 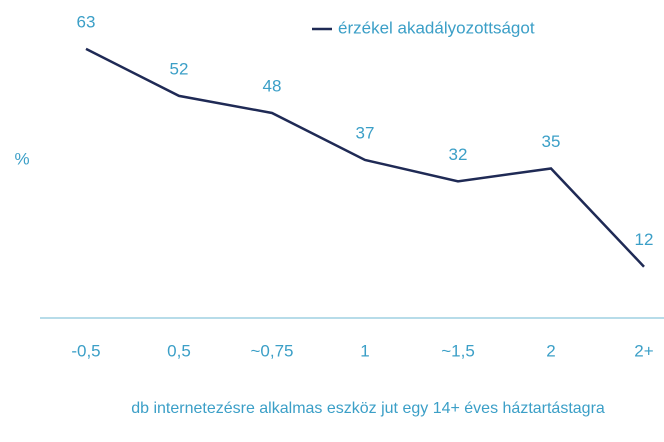 I want to click on data-label: 37, so click(x=365, y=132).